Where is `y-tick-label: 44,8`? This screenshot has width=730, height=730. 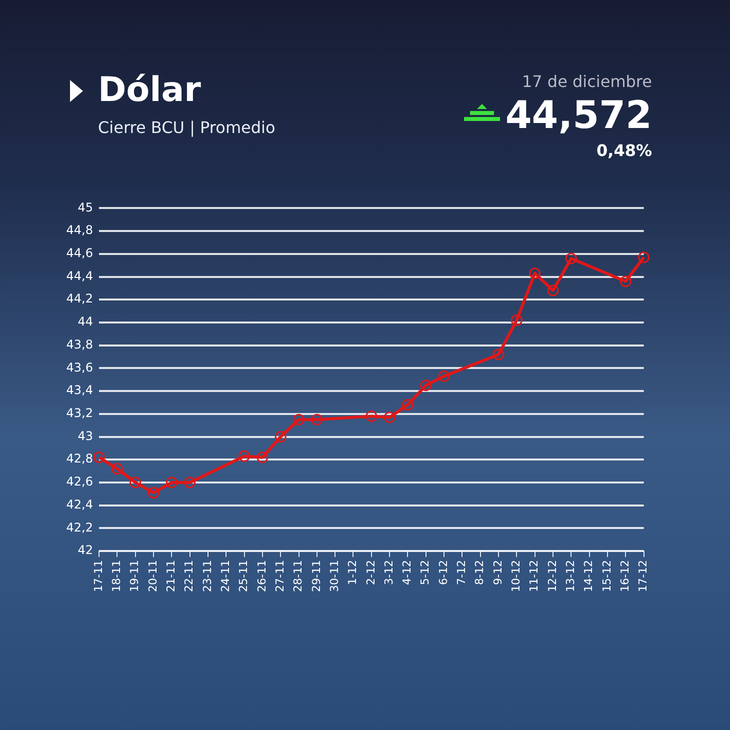 y-tick-label: 44,8 is located at coordinates (79, 230).